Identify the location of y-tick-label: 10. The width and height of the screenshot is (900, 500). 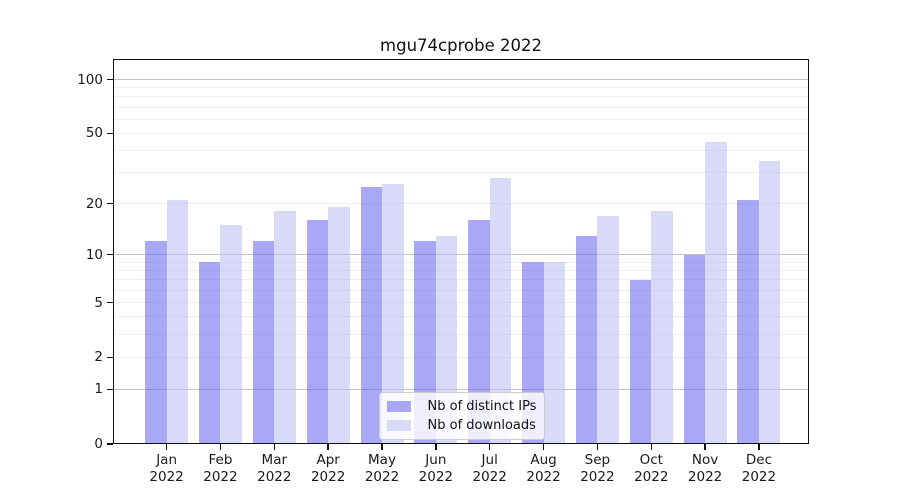
(94, 254).